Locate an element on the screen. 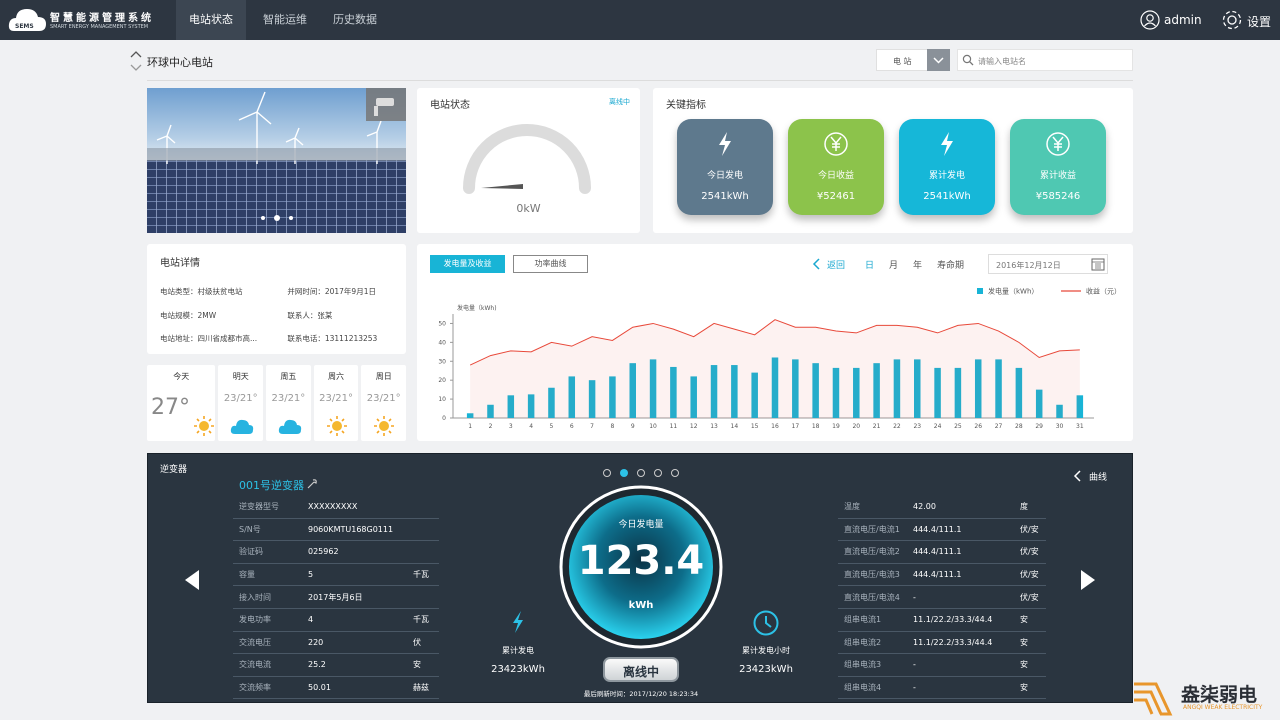 Image resolution: width=1280 pixels, height=720 pixels. weather: 今天 27° 明天 23/21° 周五 23/21° 周六 23/21° 周日 23/21° is located at coordinates (277, 403).